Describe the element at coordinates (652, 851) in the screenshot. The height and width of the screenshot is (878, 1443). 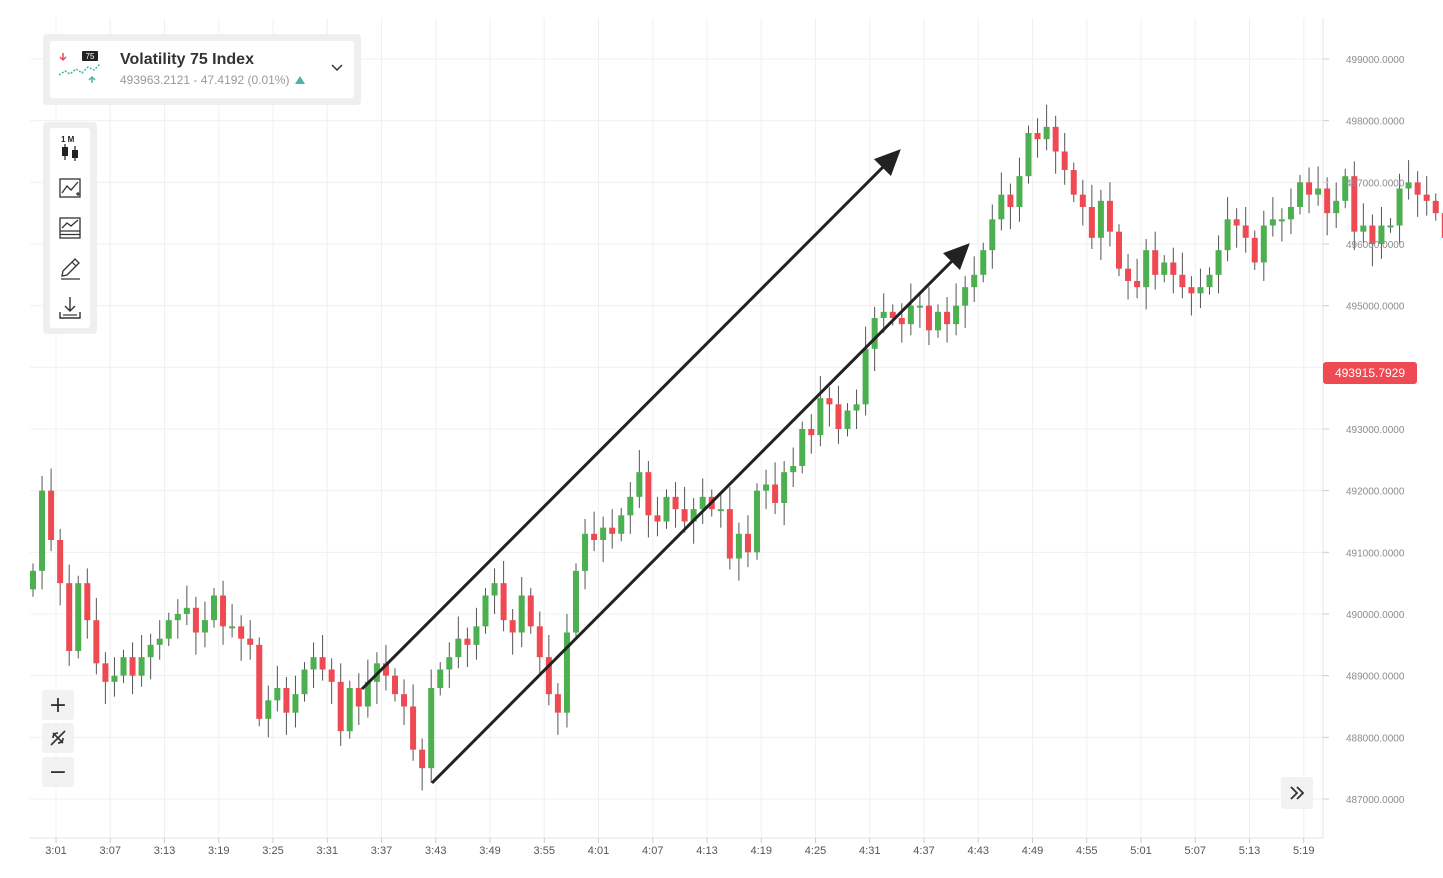
I see `time-tick-label: 4:07` at that location.